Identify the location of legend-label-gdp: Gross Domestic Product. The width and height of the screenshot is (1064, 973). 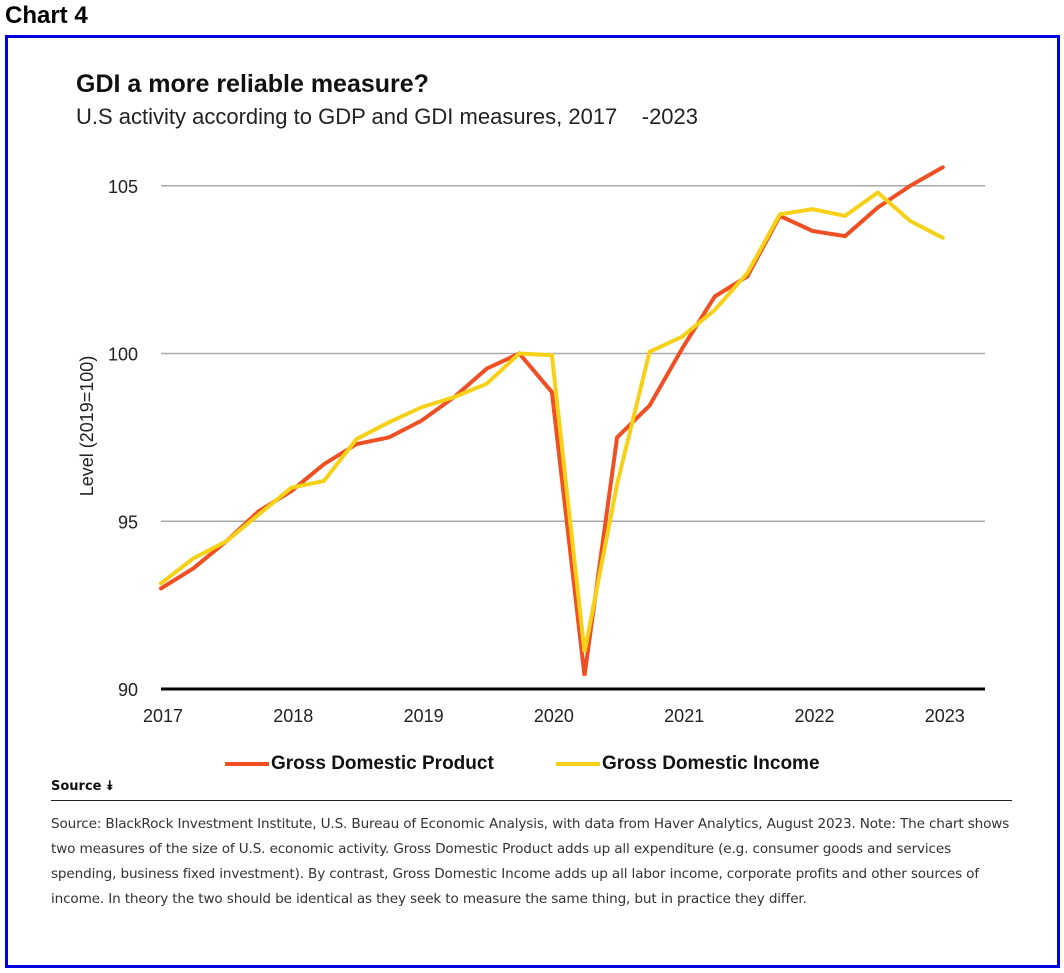
(382, 763).